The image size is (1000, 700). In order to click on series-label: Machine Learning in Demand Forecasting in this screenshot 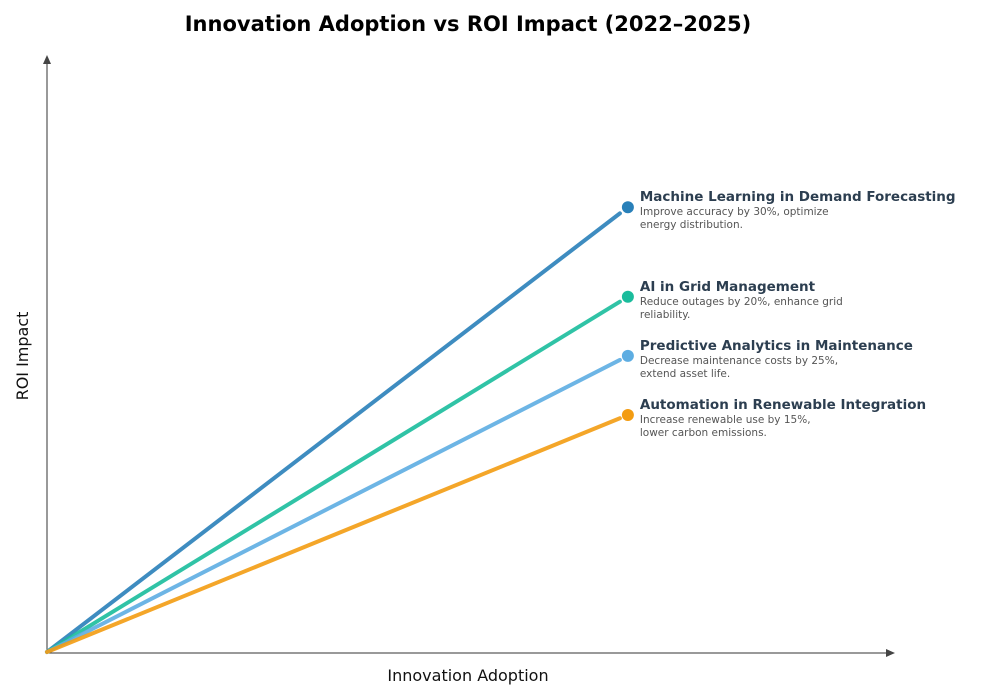, I will do `click(798, 197)`.